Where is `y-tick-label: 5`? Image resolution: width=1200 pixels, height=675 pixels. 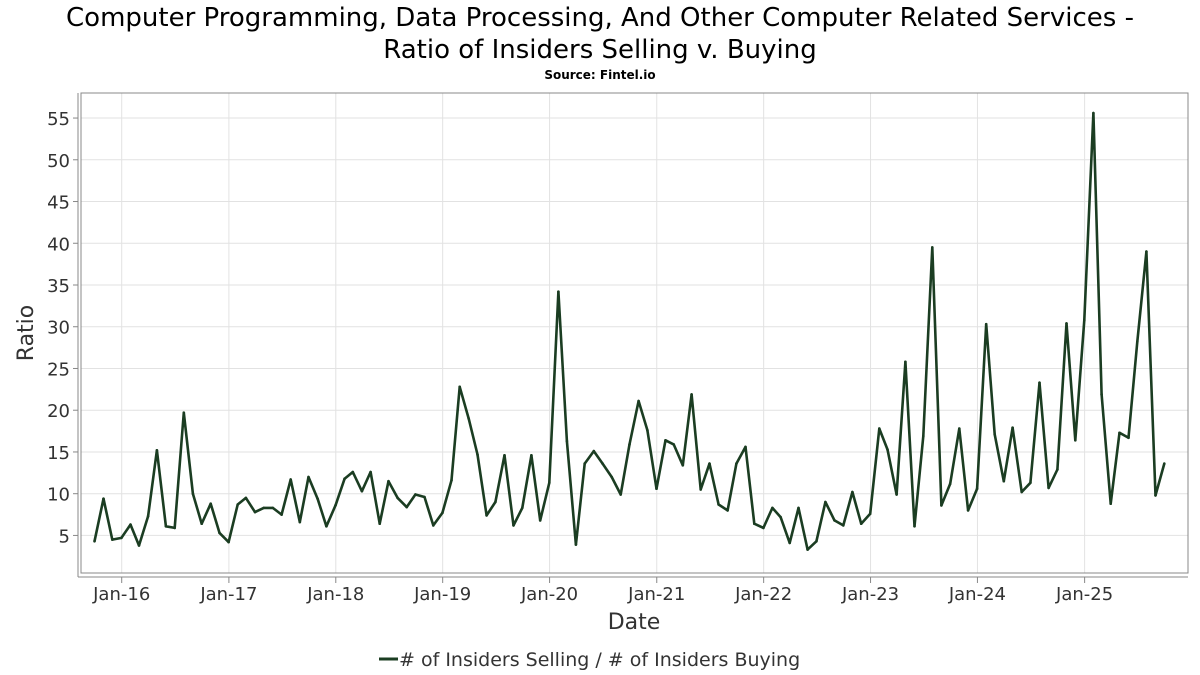
y-tick-label: 5 is located at coordinates (64, 536).